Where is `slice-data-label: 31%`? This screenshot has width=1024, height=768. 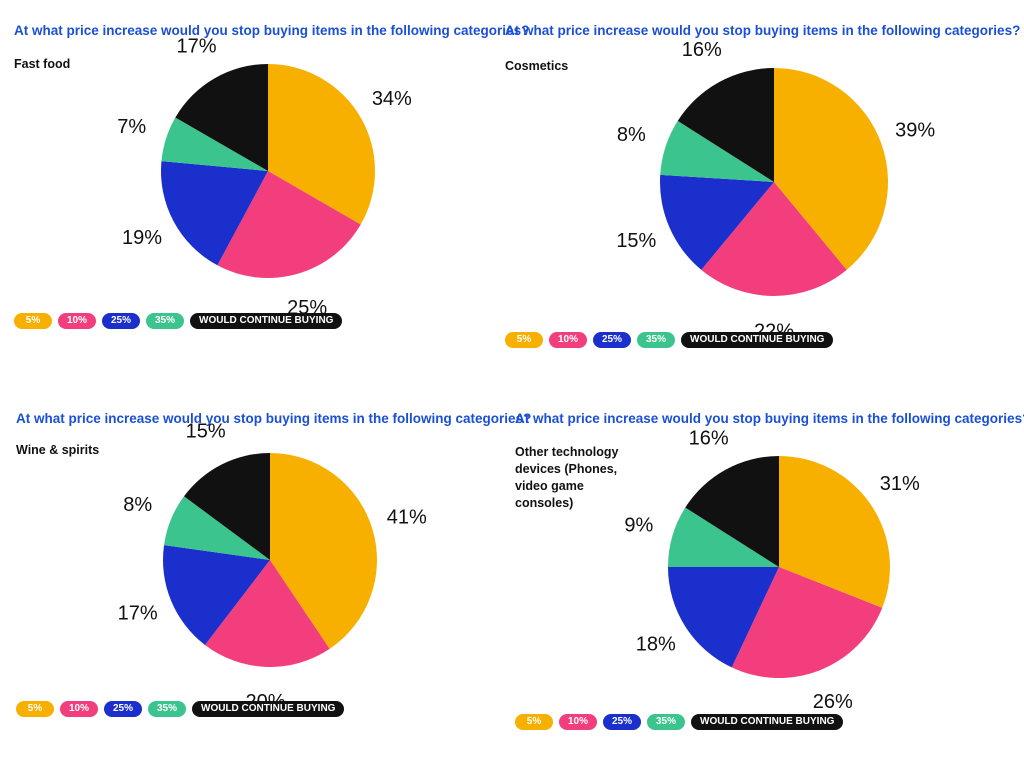 slice-data-label: 31% is located at coordinates (900, 484).